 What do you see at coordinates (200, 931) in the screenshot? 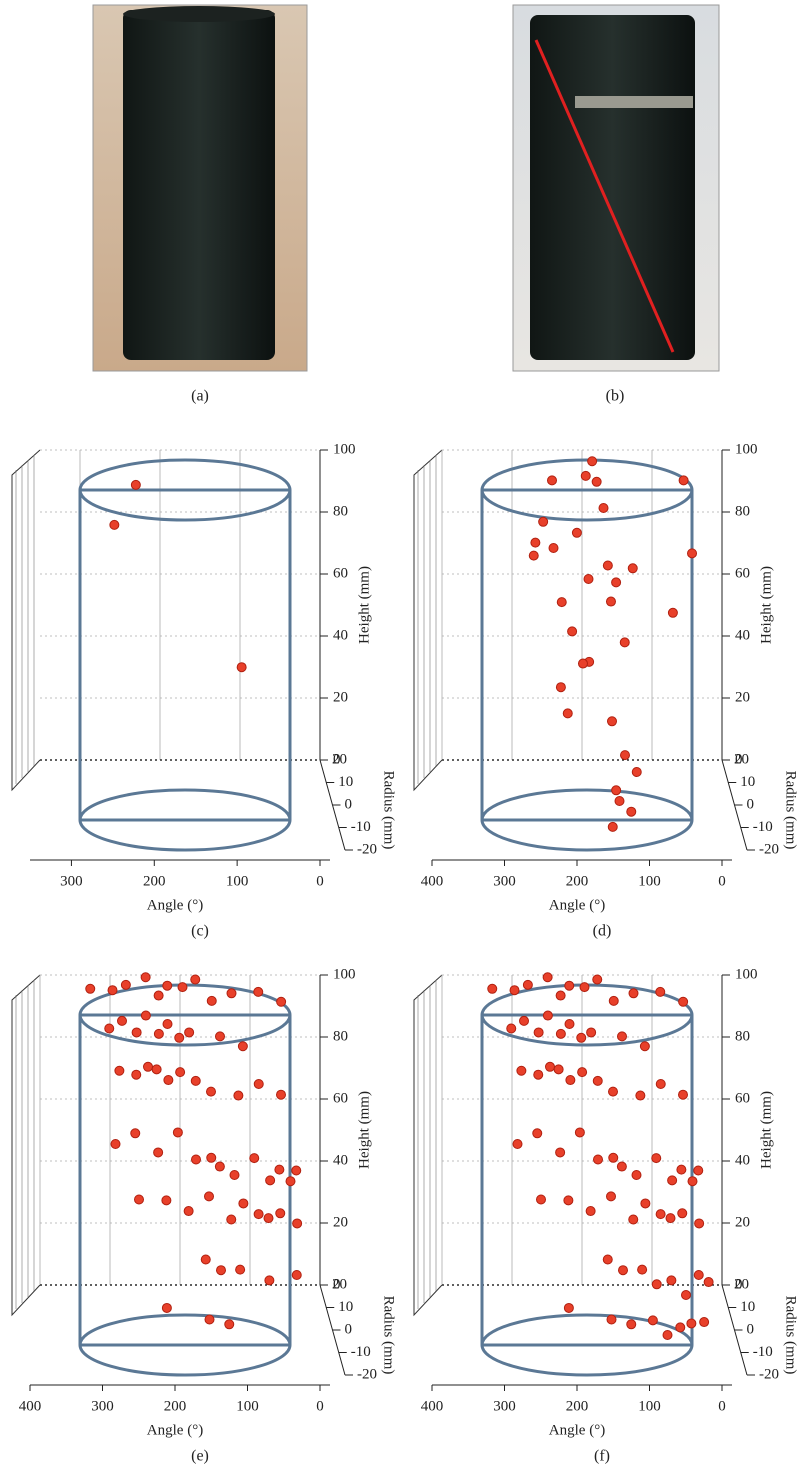
I see `caption: (c)` at bounding box center [200, 931].